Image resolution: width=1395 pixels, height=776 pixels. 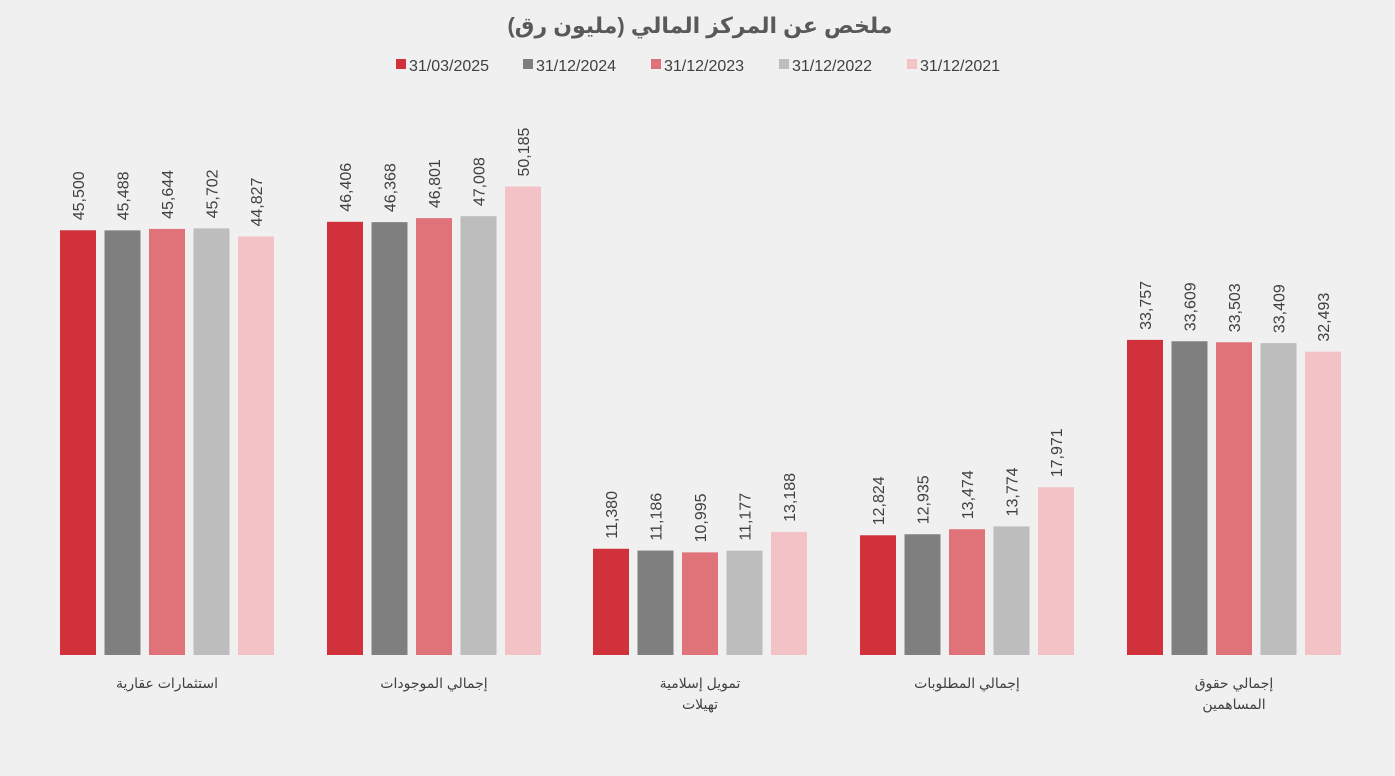 What do you see at coordinates (968, 494) in the screenshot?
I see `data-label: 13,474` at bounding box center [968, 494].